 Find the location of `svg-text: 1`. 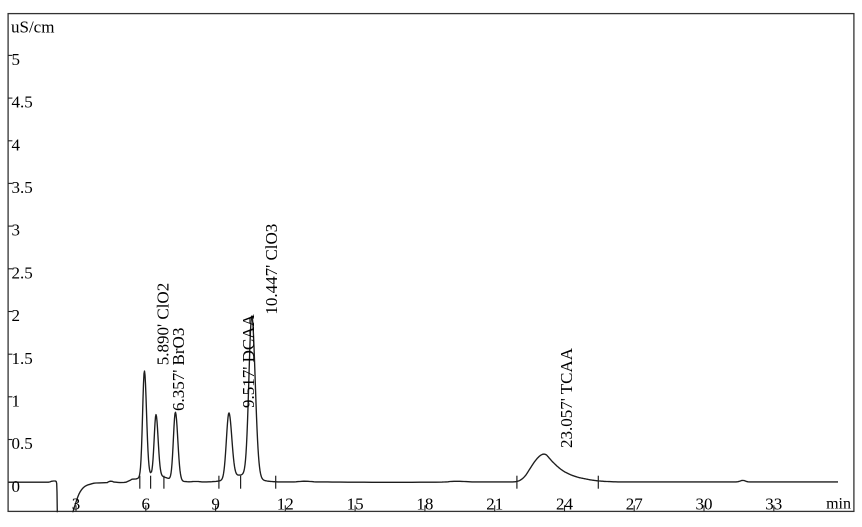

svg-text: 1 is located at coordinates (16, 400).